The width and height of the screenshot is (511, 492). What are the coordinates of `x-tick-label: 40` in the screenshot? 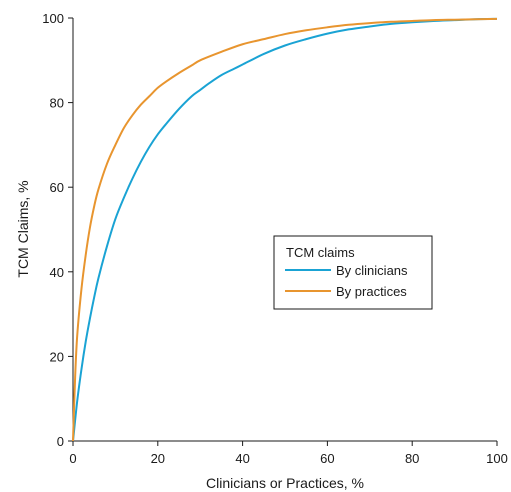 It's located at (242, 458).